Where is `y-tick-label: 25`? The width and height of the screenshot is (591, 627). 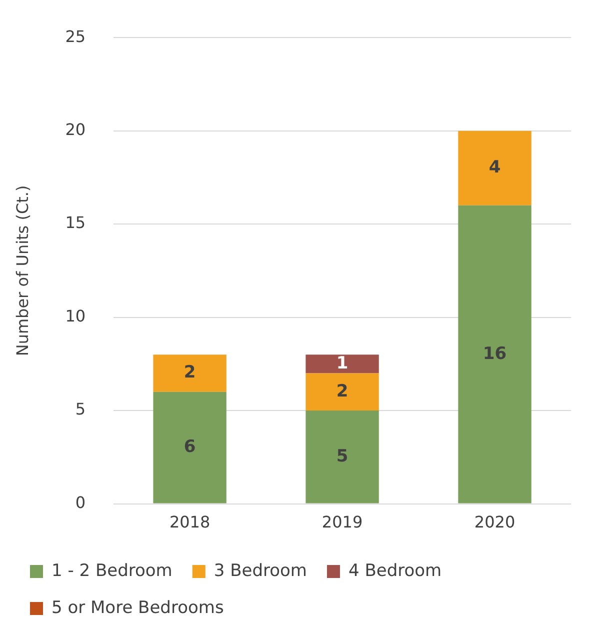 y-tick-label: 25 is located at coordinates (75, 36).